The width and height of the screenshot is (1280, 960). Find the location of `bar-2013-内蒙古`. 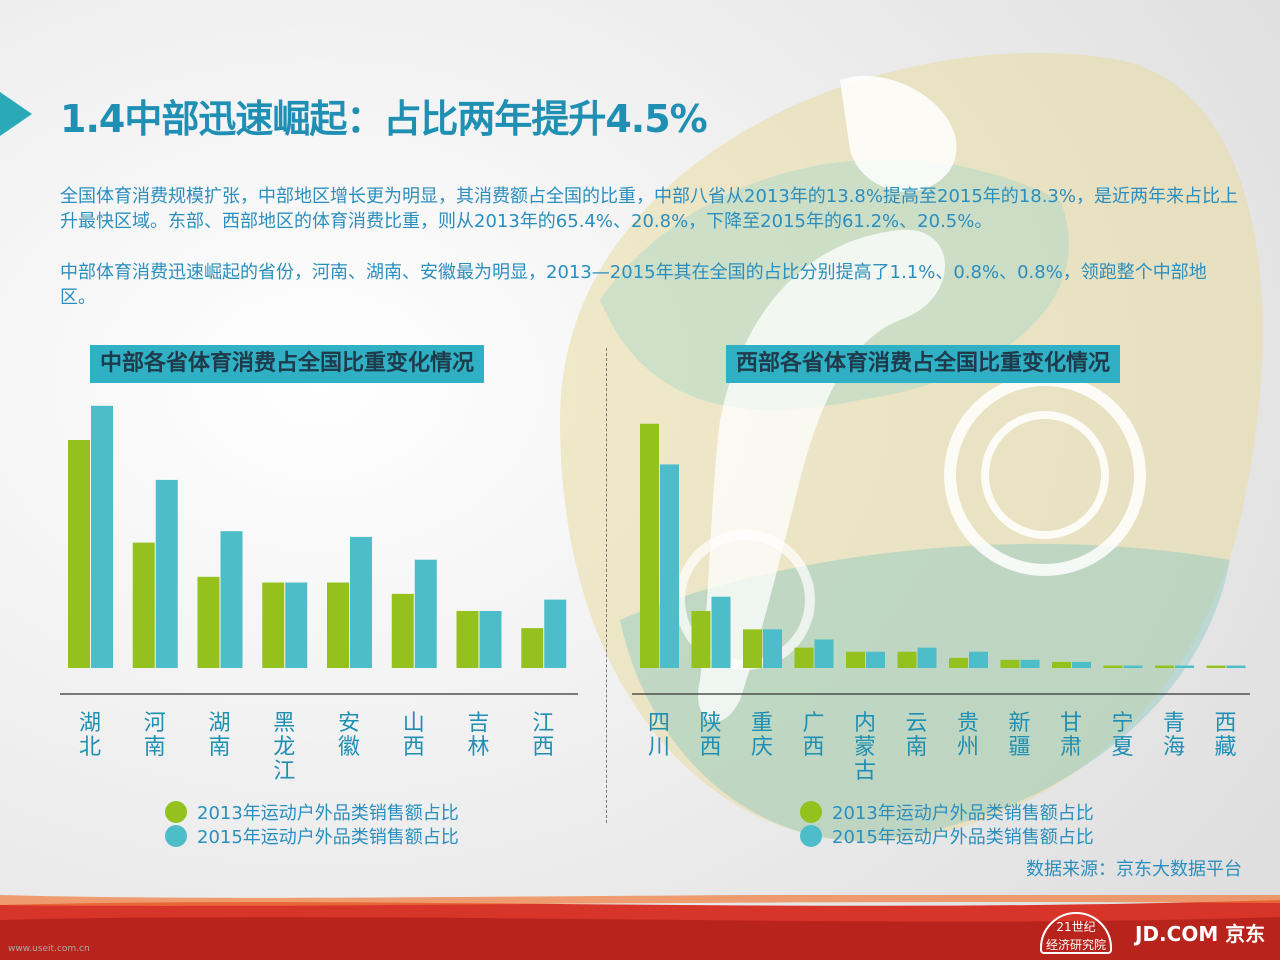

bar-2013-内蒙古 is located at coordinates (855, 659).